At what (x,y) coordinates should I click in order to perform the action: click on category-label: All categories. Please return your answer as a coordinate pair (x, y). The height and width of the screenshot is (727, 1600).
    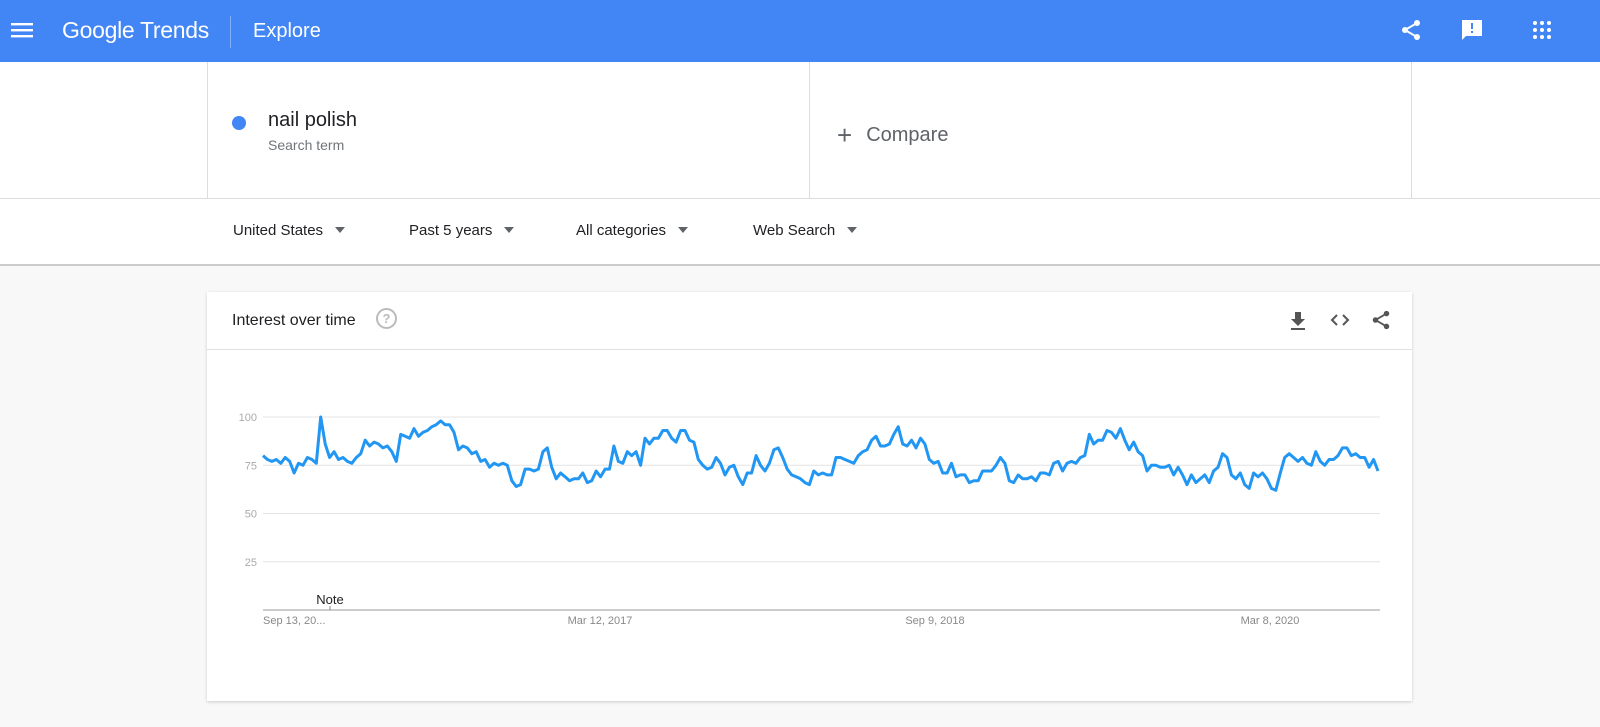
    Looking at the image, I should click on (621, 230).